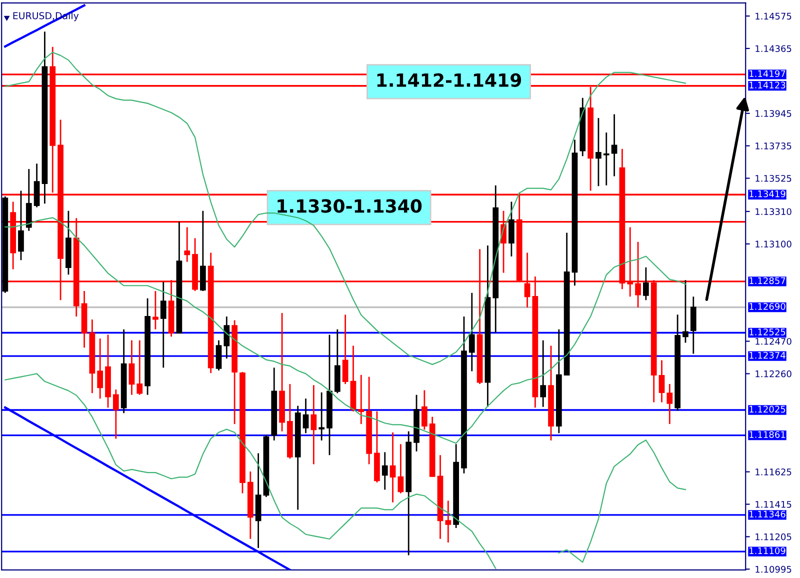 The height and width of the screenshot is (578, 800). I want to click on y-tick-label: 1.13100, so click(774, 244).